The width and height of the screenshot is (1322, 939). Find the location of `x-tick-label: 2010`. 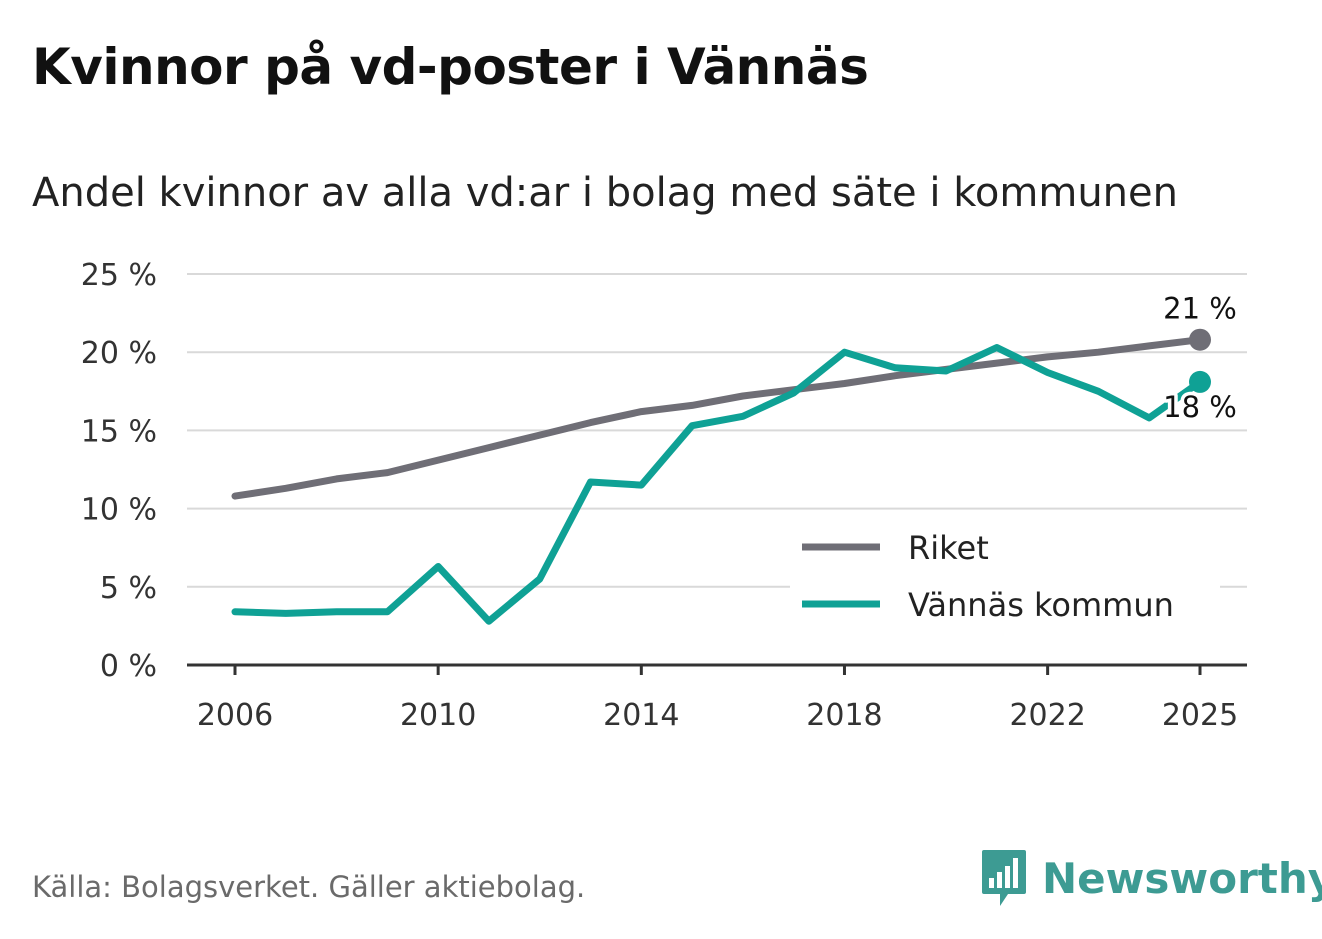

x-tick-label: 2010 is located at coordinates (438, 715).